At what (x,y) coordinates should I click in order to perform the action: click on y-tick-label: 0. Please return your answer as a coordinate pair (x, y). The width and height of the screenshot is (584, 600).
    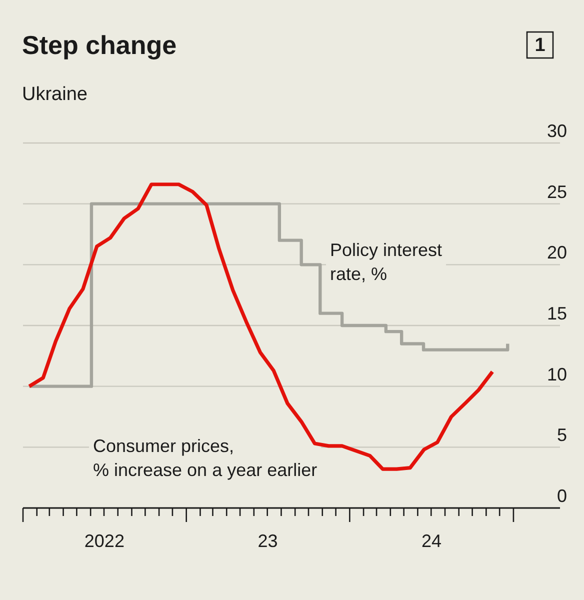
    Looking at the image, I should click on (561, 496).